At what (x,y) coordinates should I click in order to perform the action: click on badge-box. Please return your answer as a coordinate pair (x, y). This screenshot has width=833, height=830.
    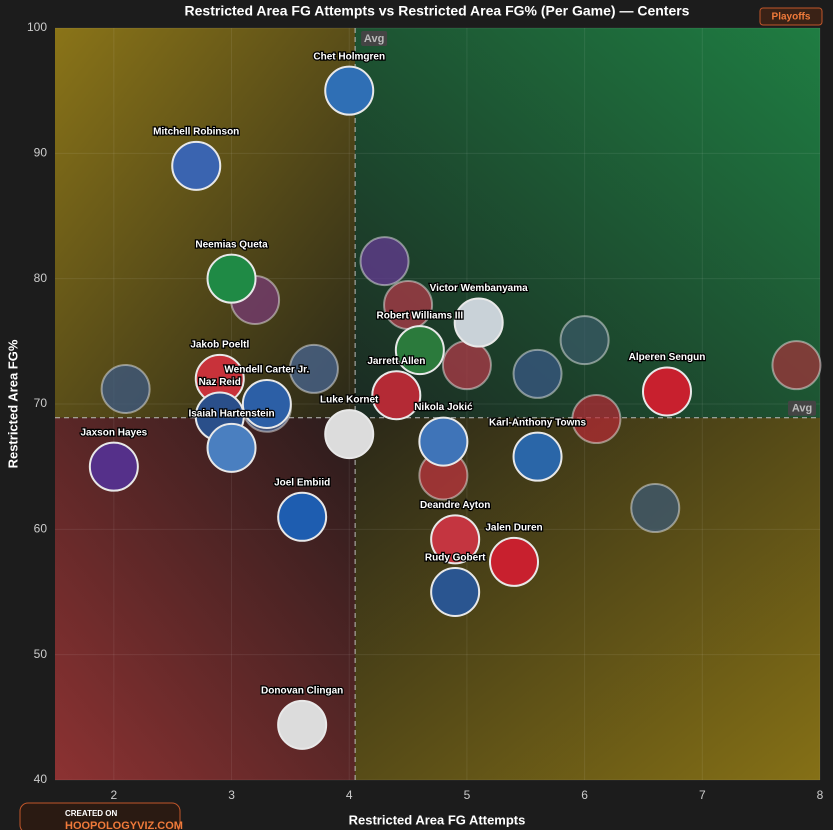
    Looking at the image, I should click on (791, 16).